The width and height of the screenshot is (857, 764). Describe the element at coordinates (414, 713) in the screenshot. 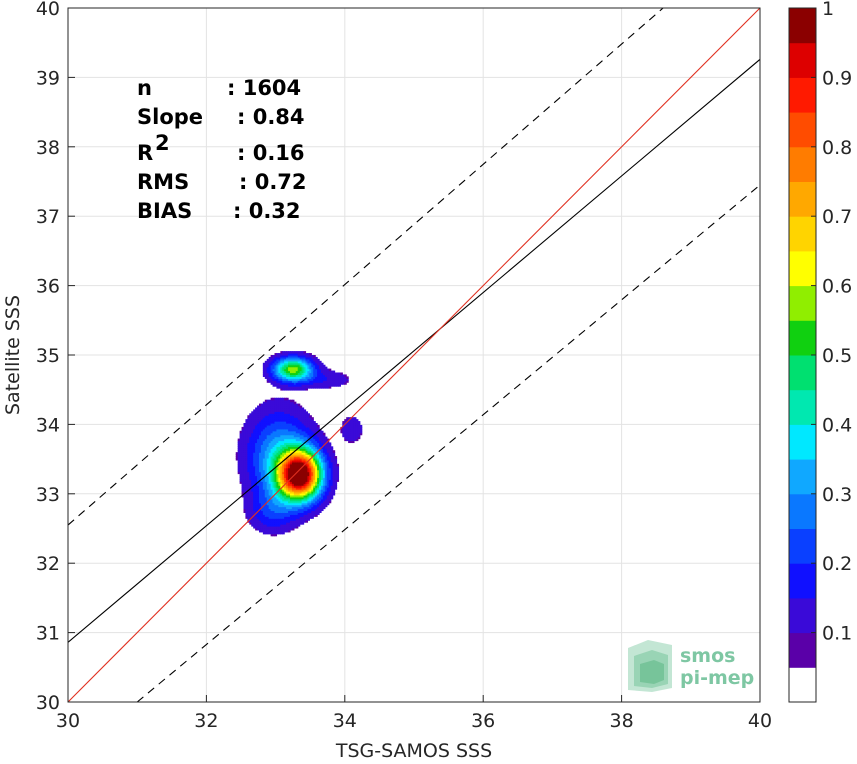

I see `x-axis: 30 32 34 36 38 40` at that location.